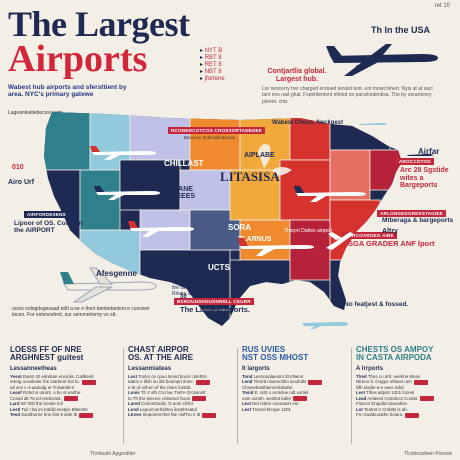  Describe the element at coordinates (385, 409) in the screenshot. I see `pane-row-value: Tentrst Ir Crsbtts ls ah.` at that location.